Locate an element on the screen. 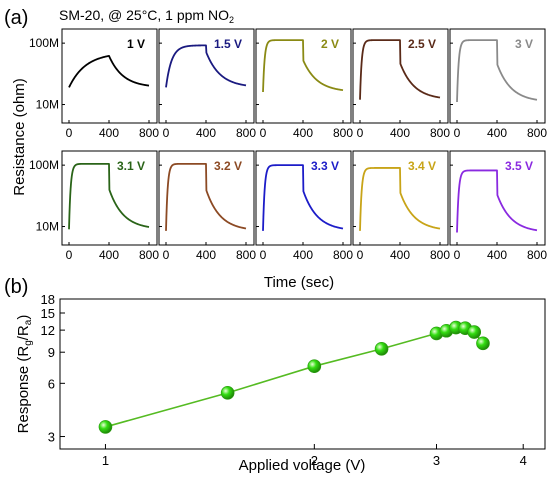 The height and width of the screenshot is (477, 550). voltage-label: 2.5 V is located at coordinates (422, 44).